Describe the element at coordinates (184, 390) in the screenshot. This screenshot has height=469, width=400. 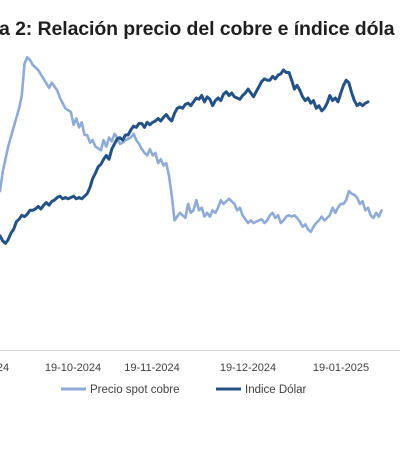
I see `legend: Precio spot cobre Indice Dólar` at that location.